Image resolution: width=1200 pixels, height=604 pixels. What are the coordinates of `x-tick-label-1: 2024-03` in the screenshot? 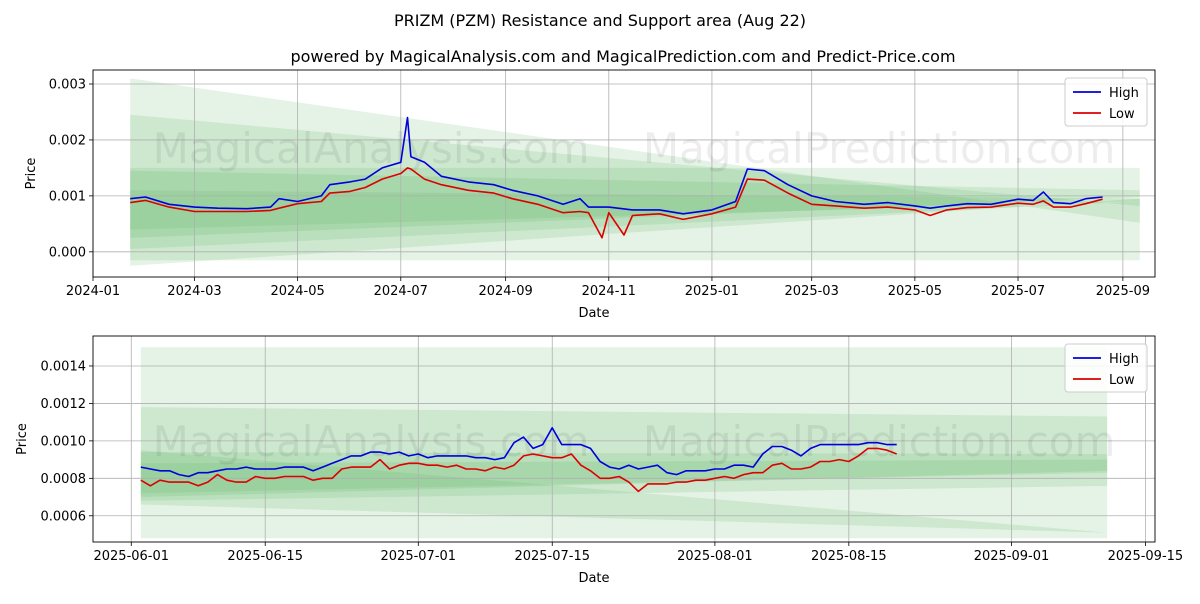 It's located at (194, 291).